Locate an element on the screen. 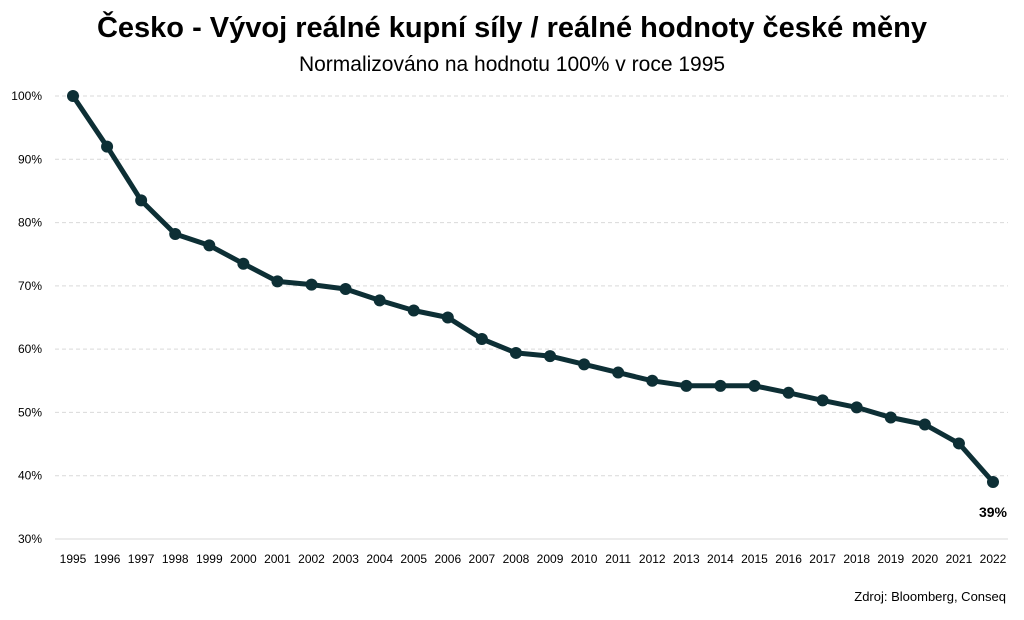 This screenshot has width=1024, height=620. x-tick-label: 2007 is located at coordinates (482, 559).